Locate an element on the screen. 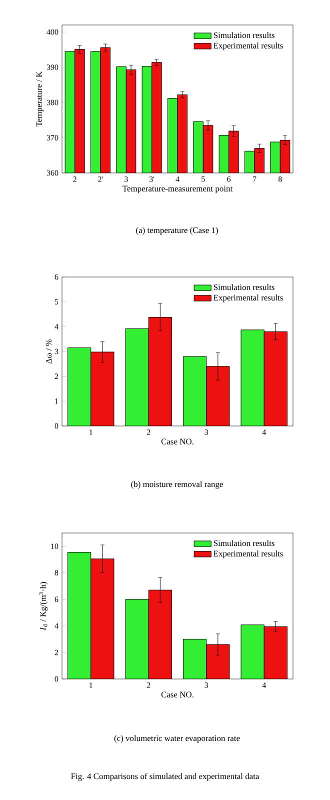 The image size is (330, 800). y-axis-title: Δω / % is located at coordinates (49, 351).